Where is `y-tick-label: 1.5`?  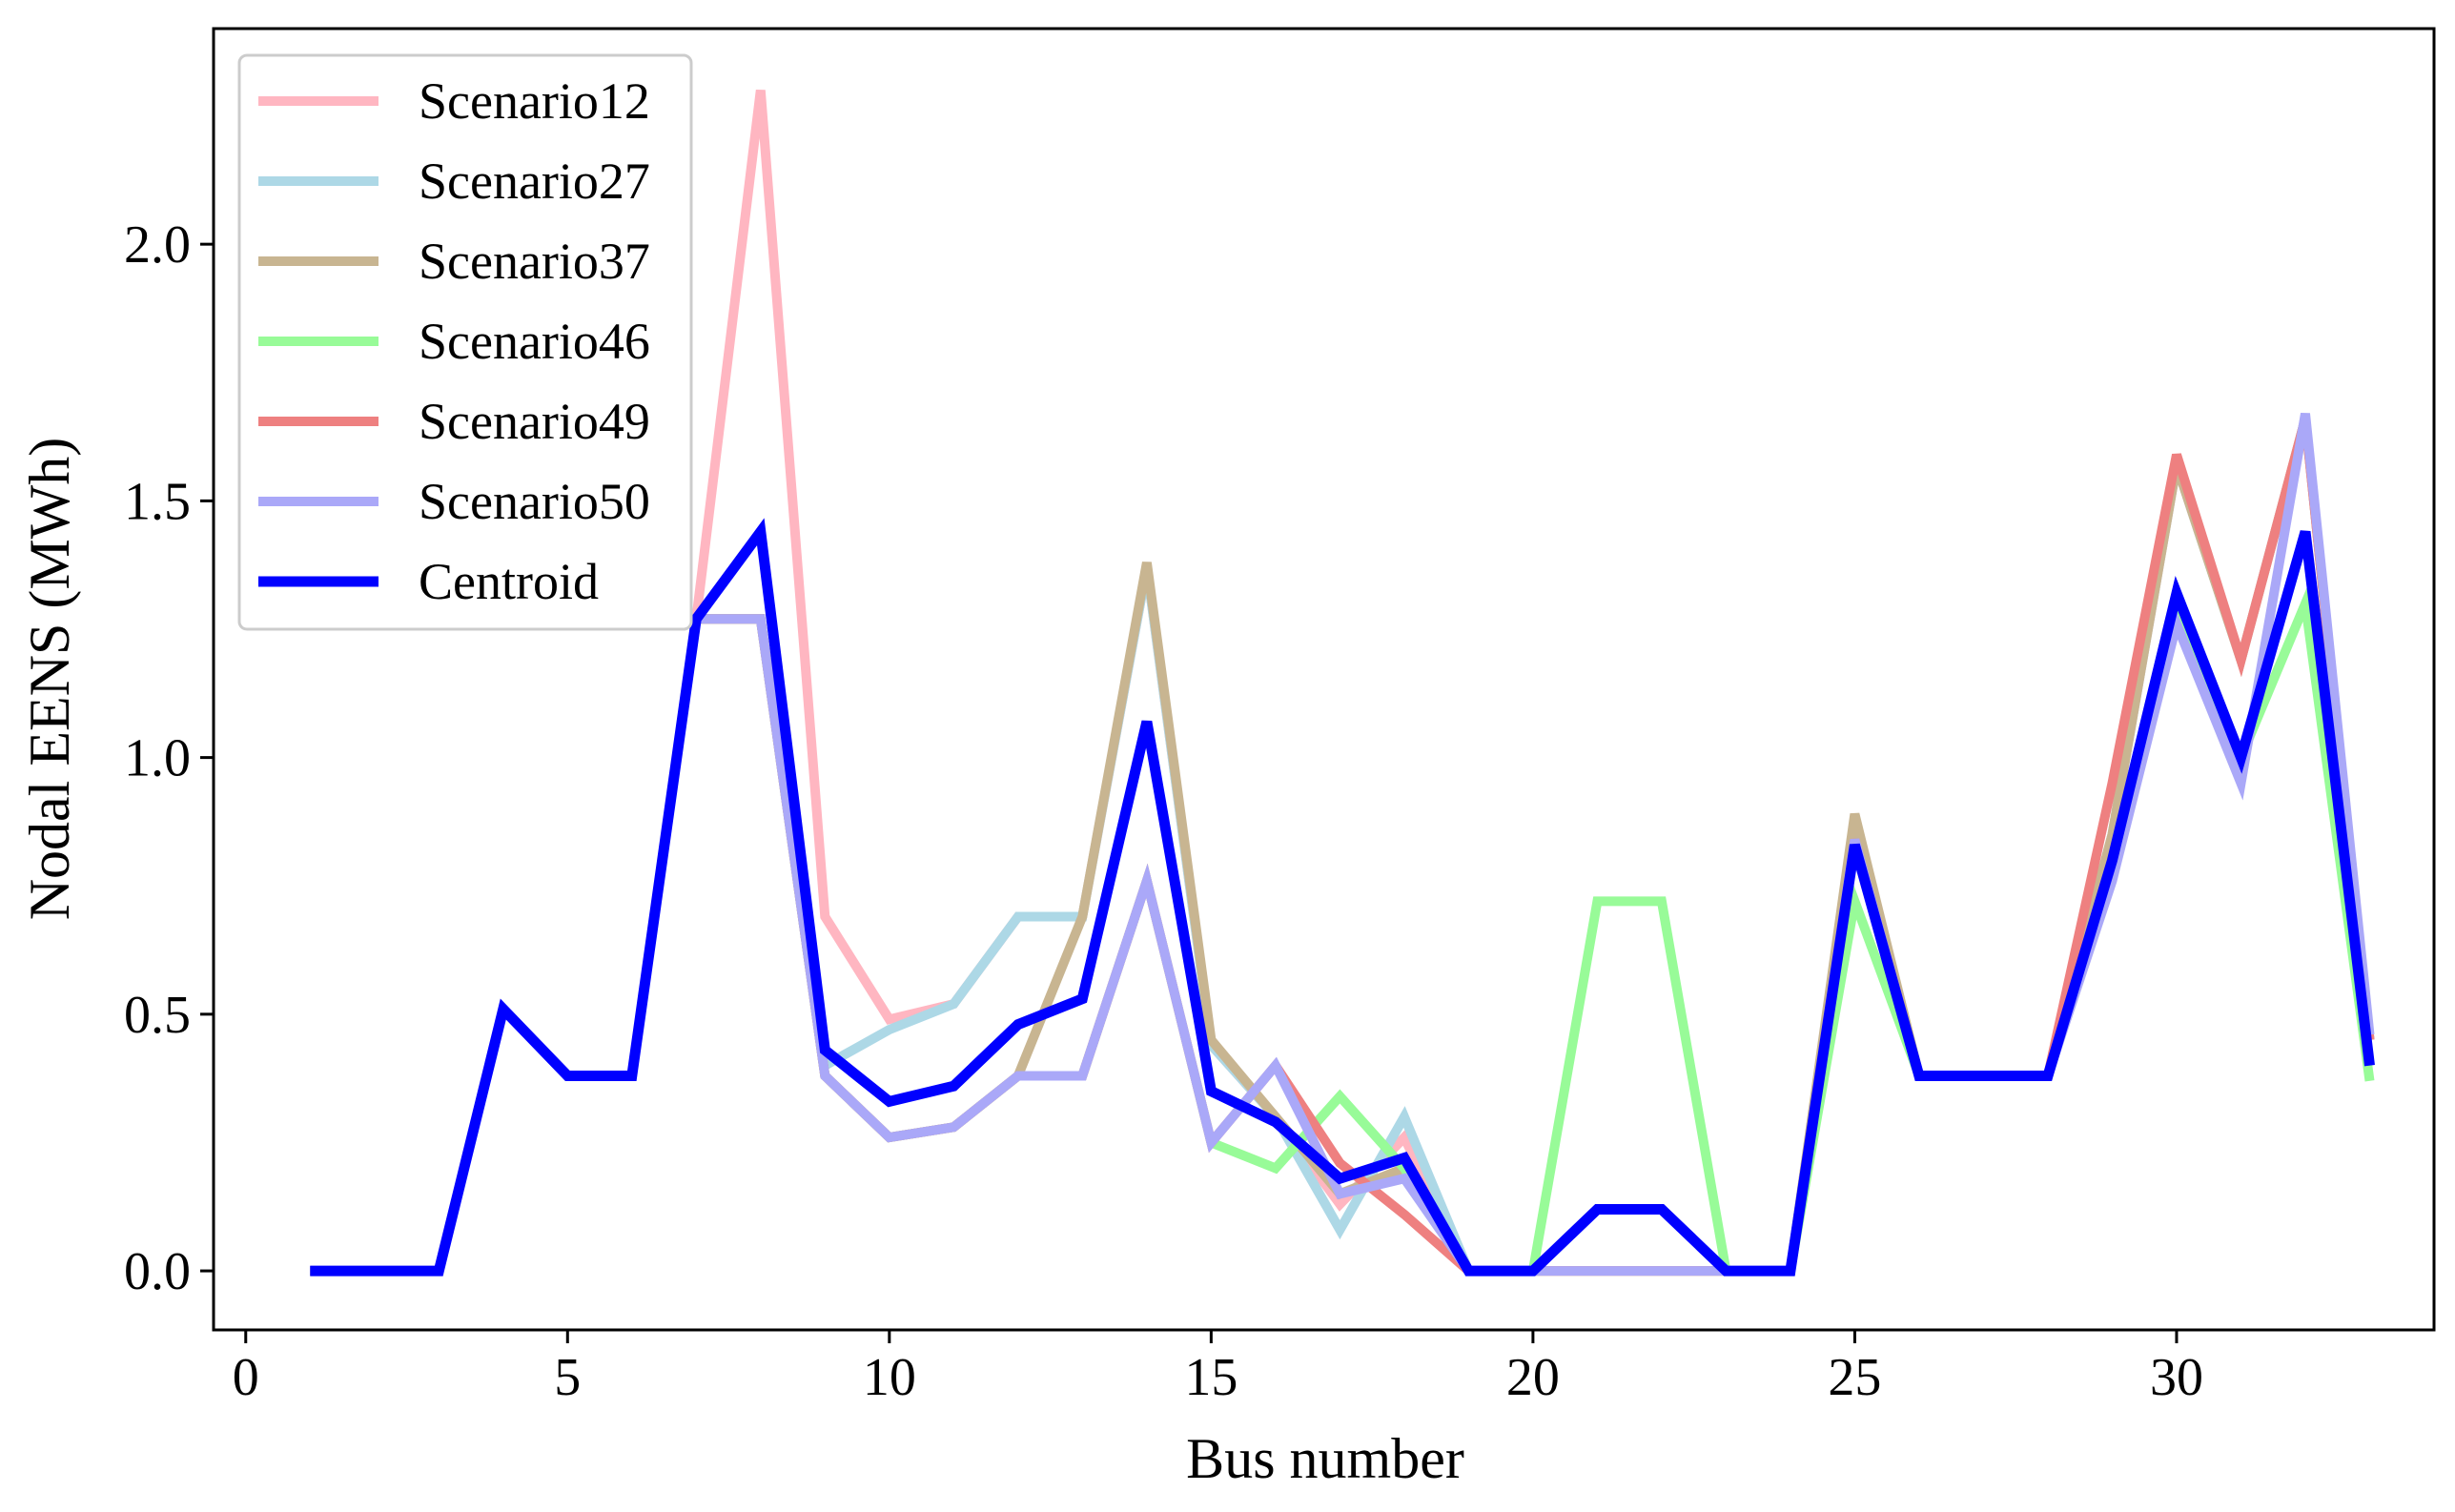 y-tick-label: 1.5 is located at coordinates (158, 501).